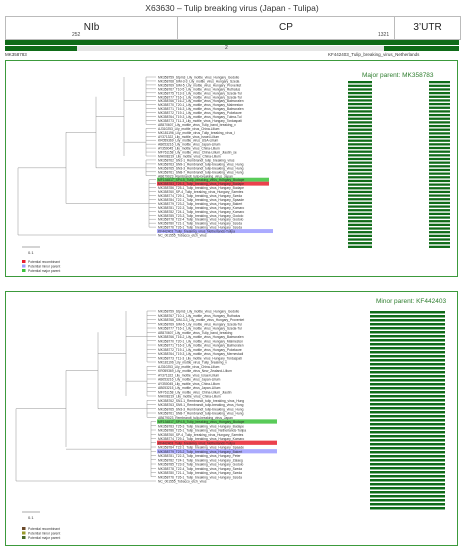 The image size is (464, 550). What do you see at coordinates (188, 141) in the screenshot?
I see `leaf-label: KR059369_Lily_mottle_virus_USA-Lilium` at bounding box center [188, 141].